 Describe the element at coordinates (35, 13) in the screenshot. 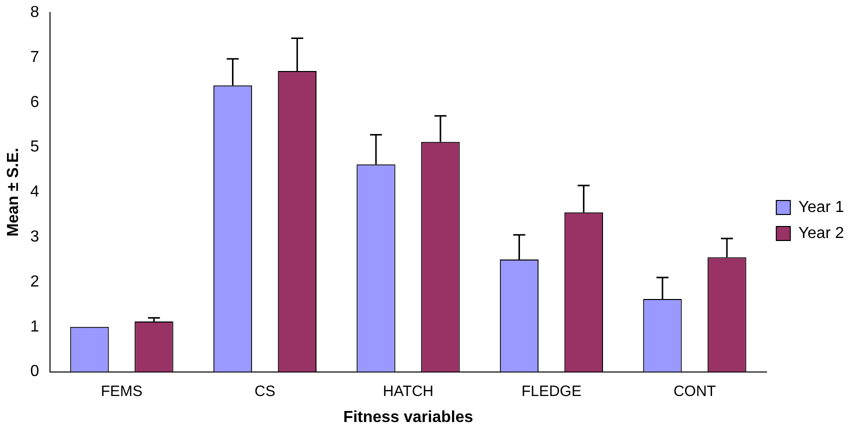

I see `y-tick-label: 8` at that location.